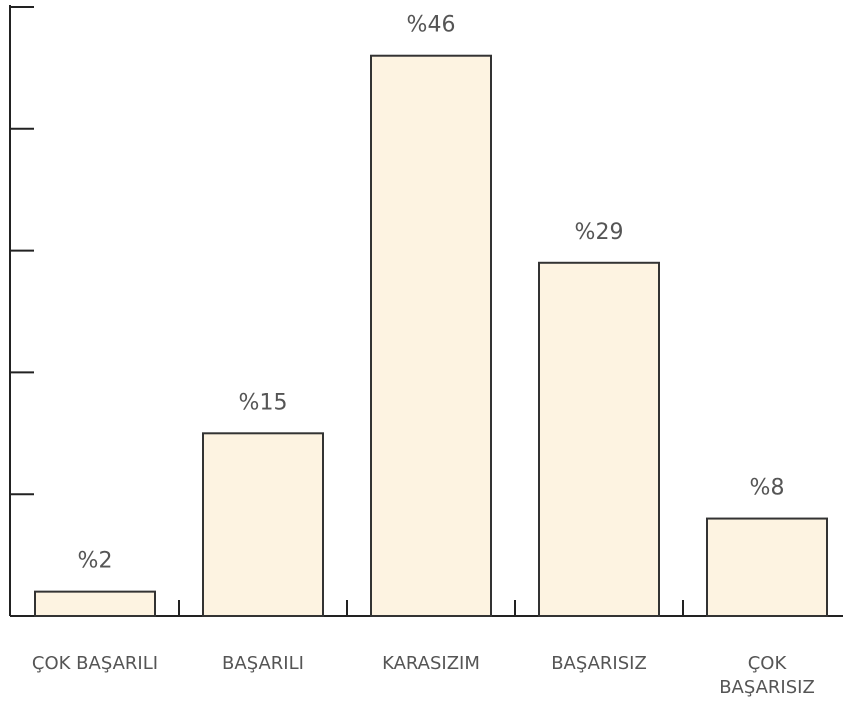 The height and width of the screenshot is (711, 843). I want to click on value-label: %8, so click(767, 488).